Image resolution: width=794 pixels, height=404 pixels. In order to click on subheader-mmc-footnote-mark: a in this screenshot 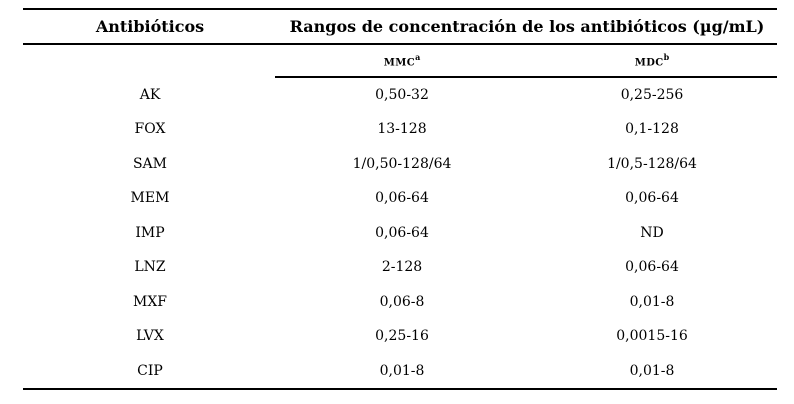, I will do `click(418, 56)`.